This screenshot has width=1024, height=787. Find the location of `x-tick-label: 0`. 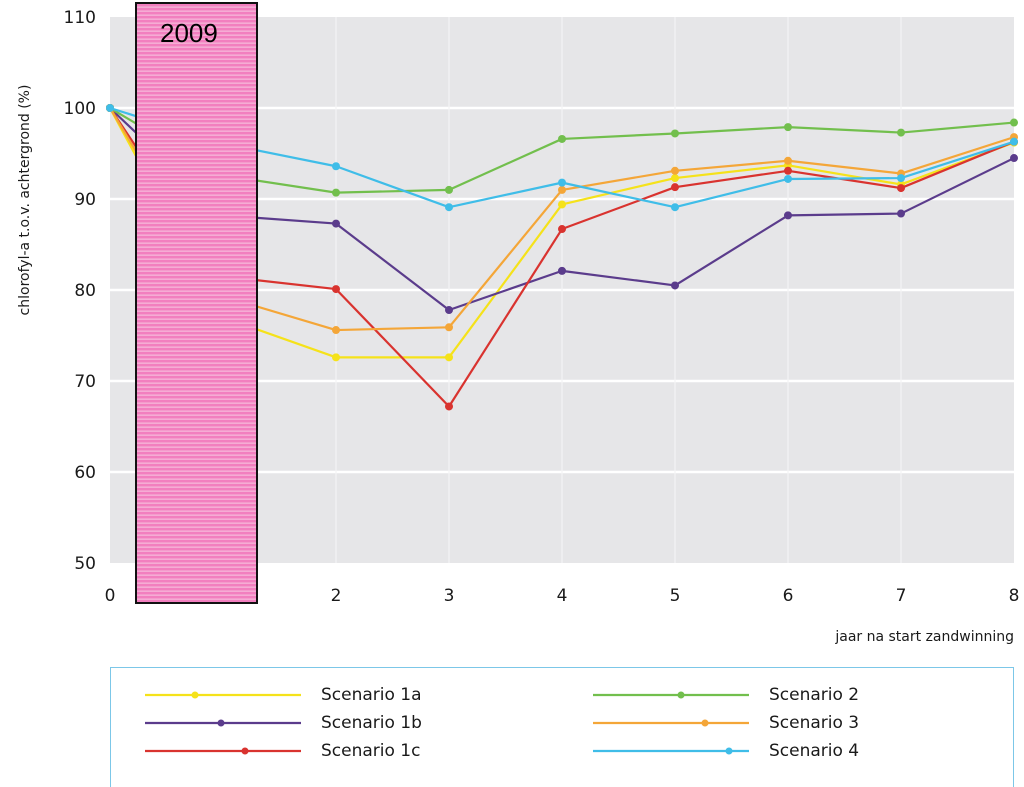

x-tick-label: 0 is located at coordinates (110, 596).